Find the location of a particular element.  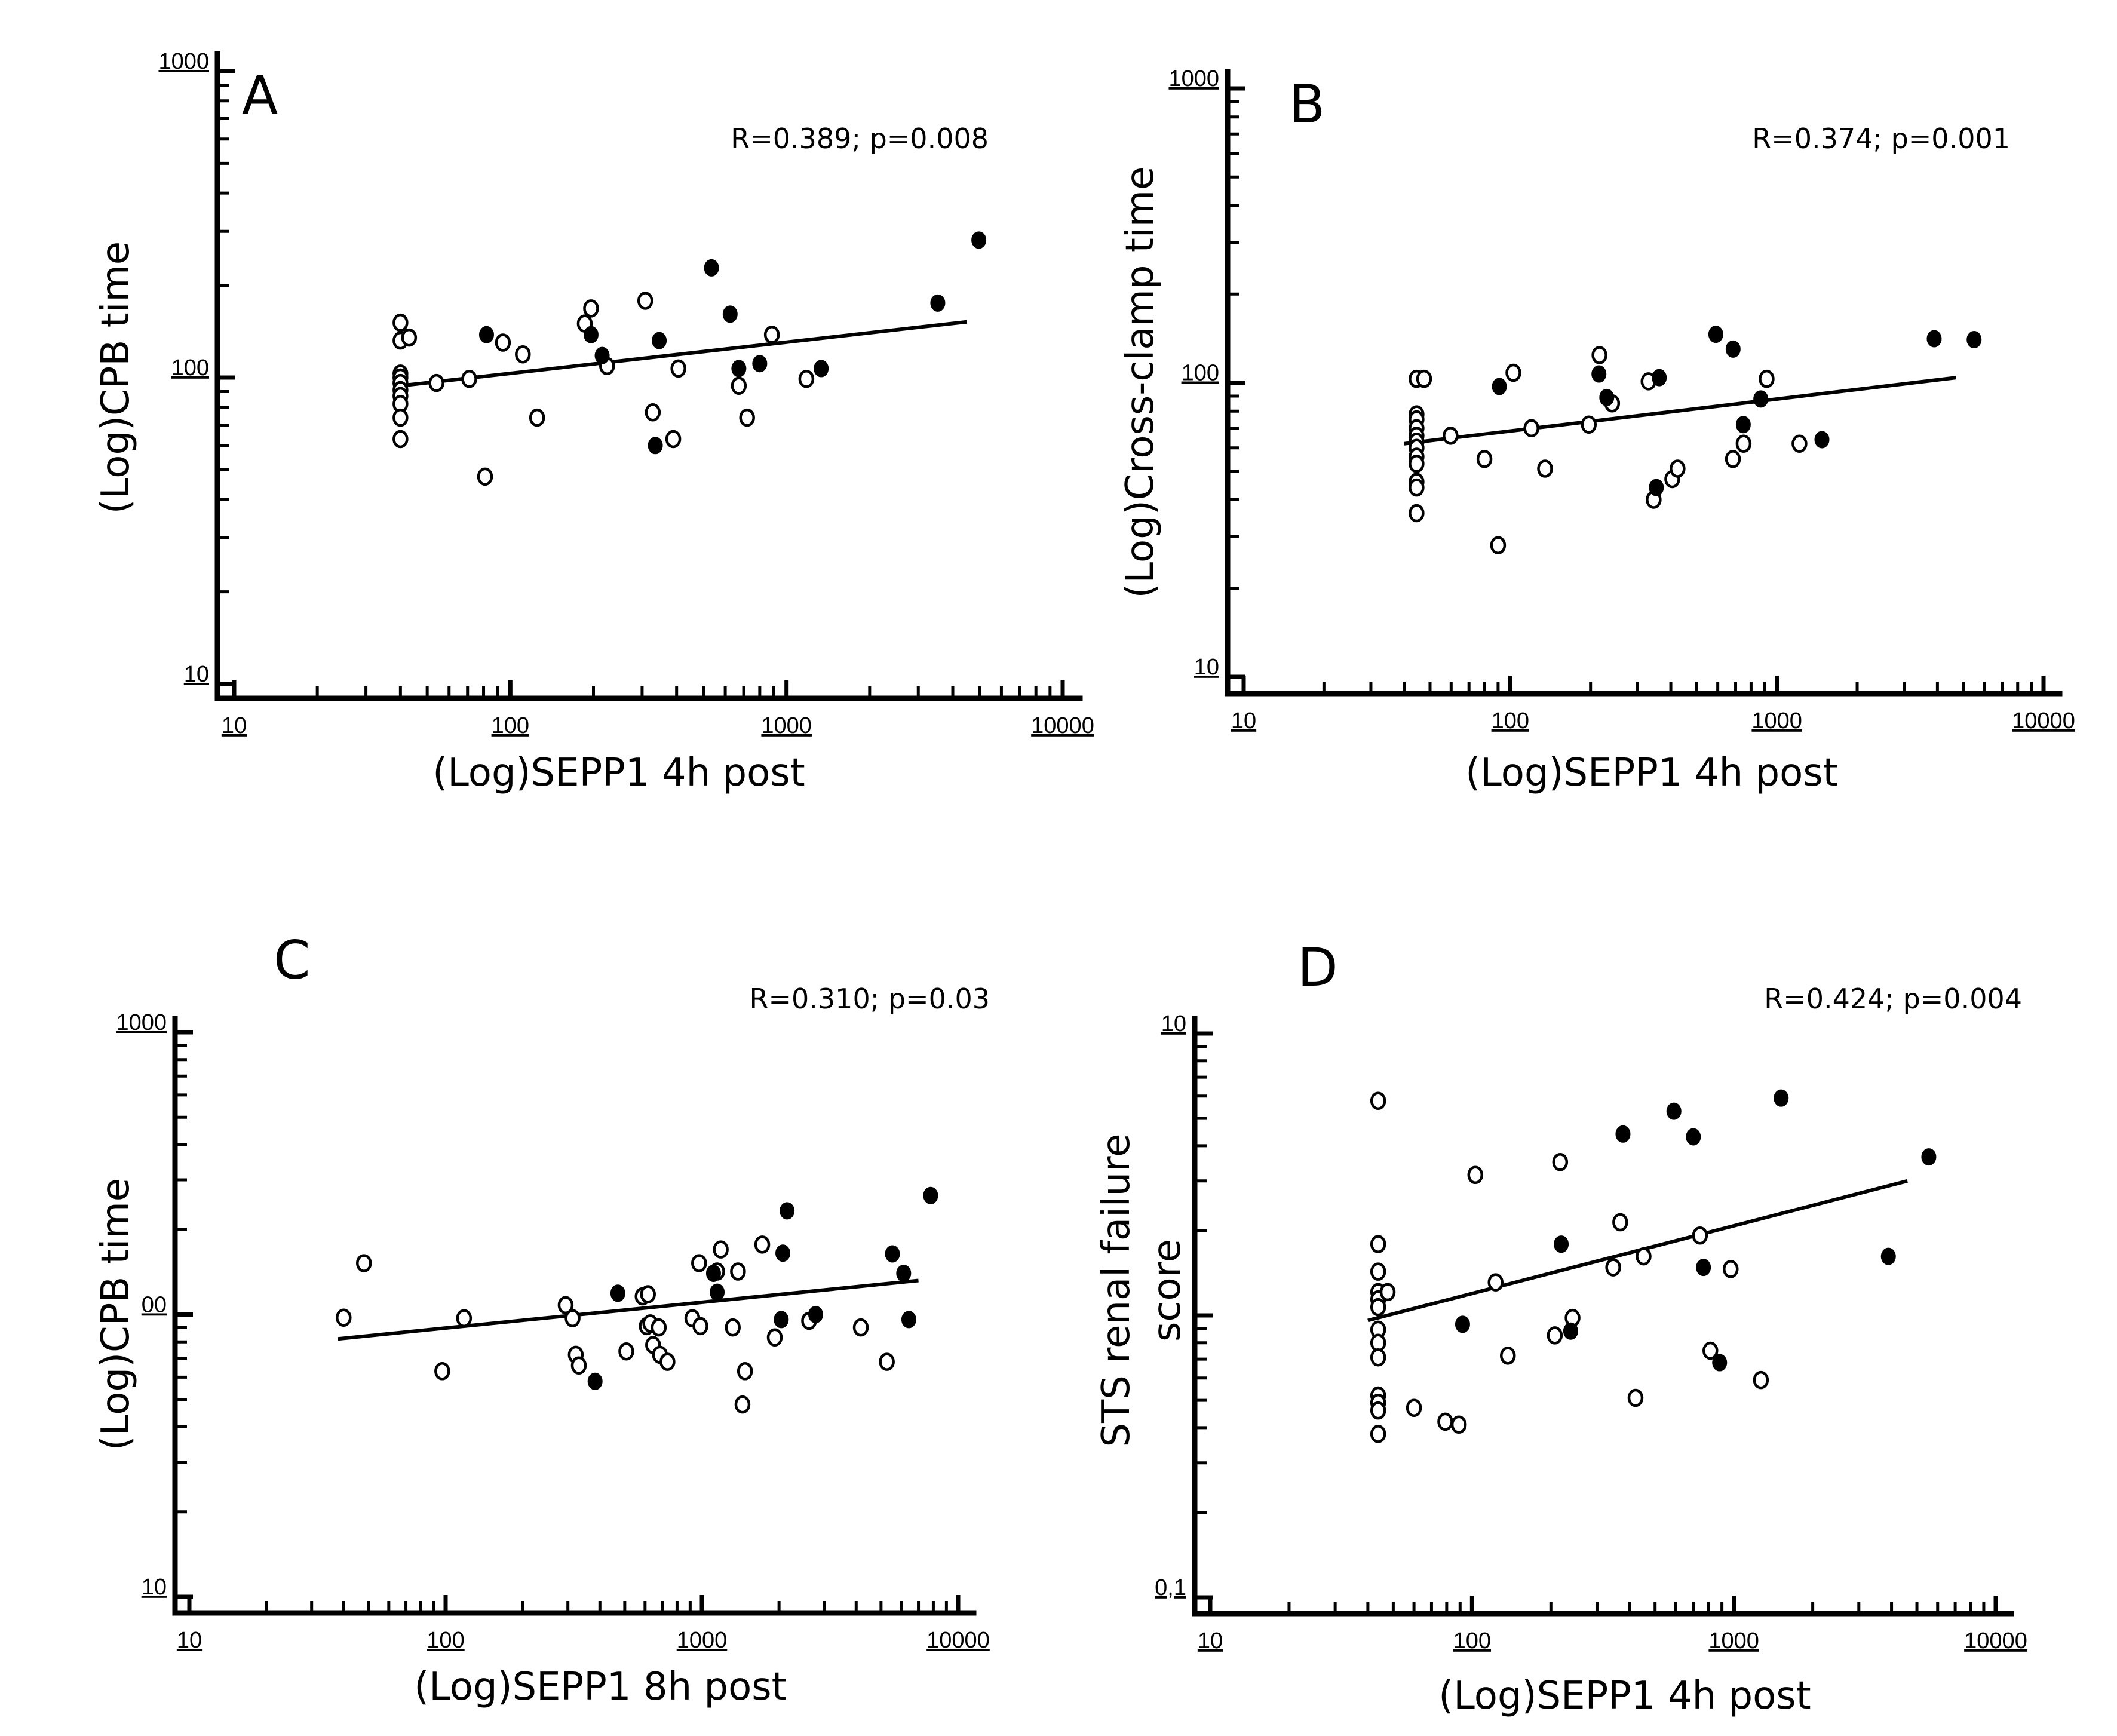

panel-label: D is located at coordinates (1318, 967).